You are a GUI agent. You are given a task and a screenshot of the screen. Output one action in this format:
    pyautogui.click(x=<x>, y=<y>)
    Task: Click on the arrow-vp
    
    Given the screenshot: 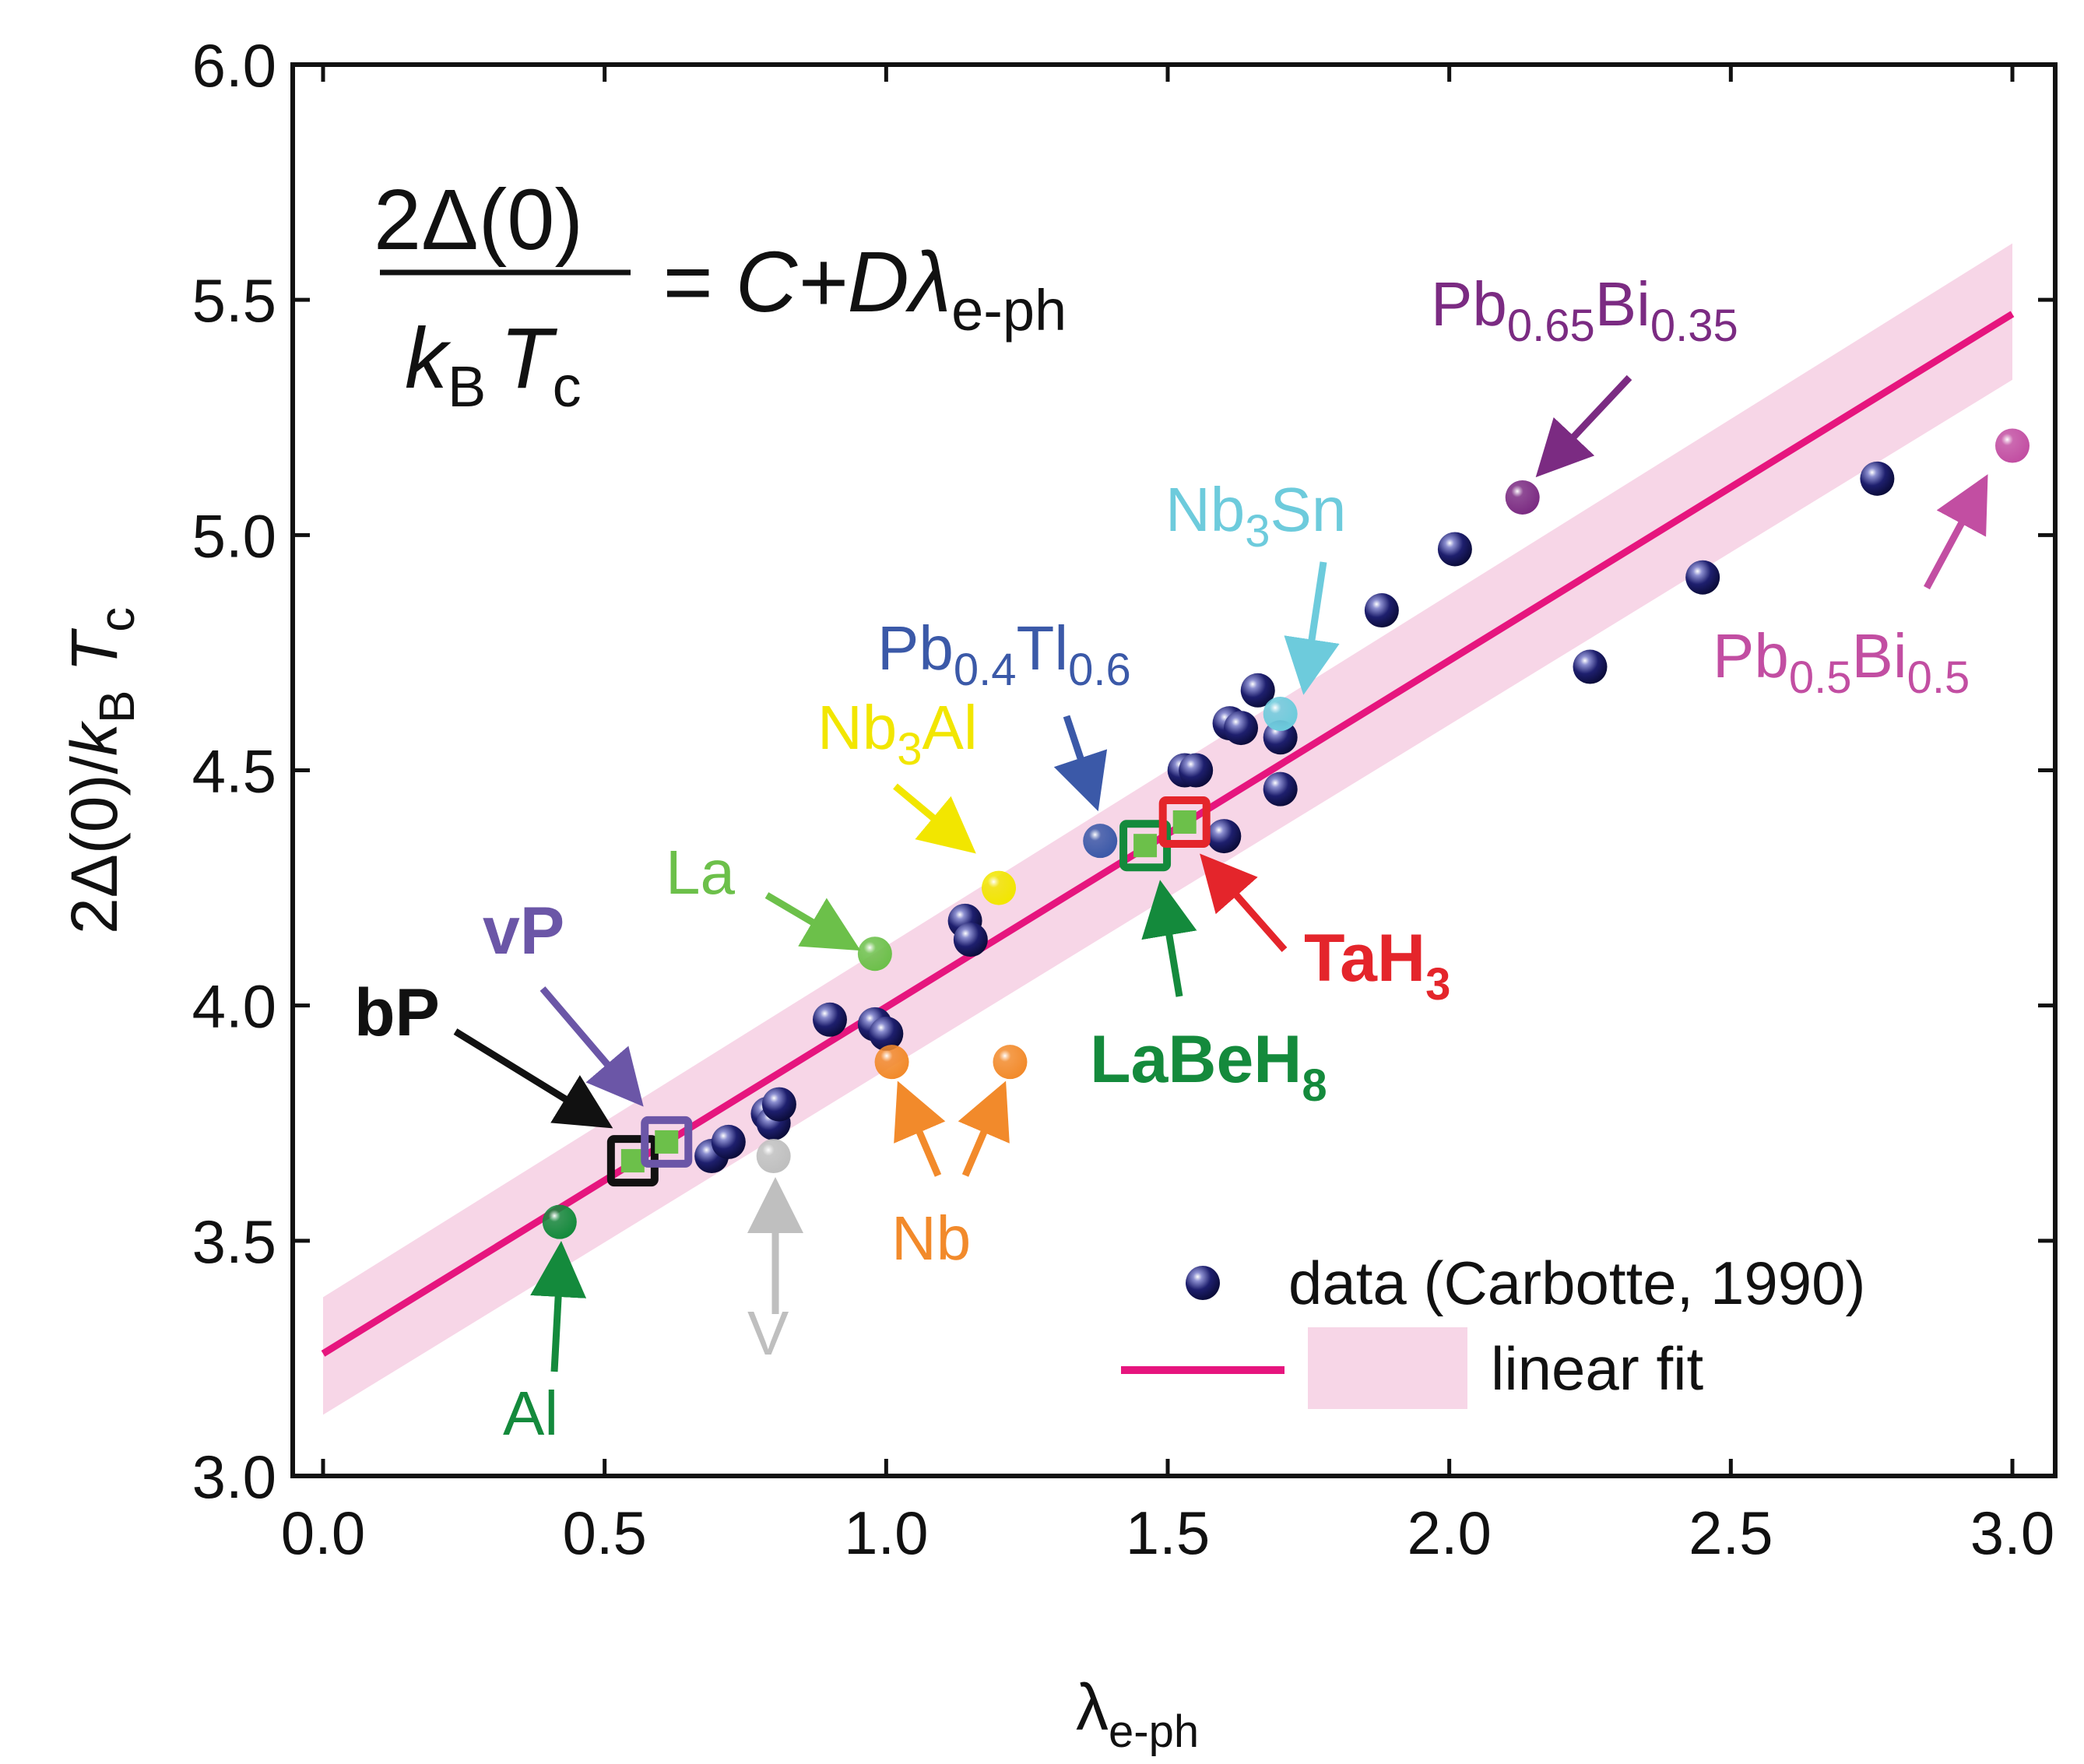 What is the action you would take?
    pyautogui.click(x=591, y=1046)
    